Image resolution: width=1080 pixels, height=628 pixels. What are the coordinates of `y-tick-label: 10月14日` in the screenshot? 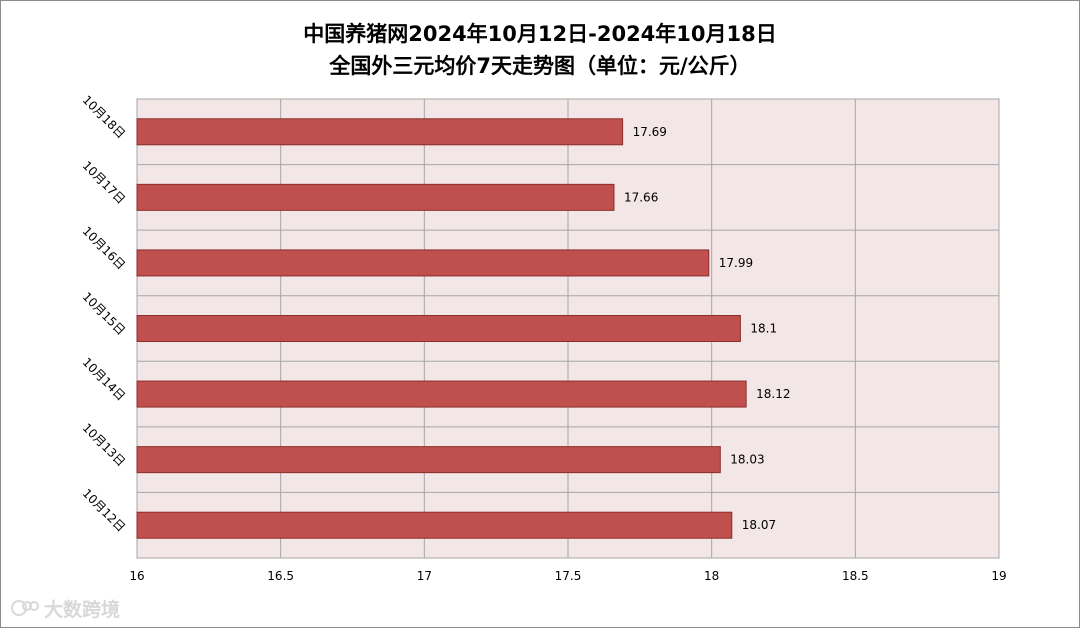 It's located at (104, 379).